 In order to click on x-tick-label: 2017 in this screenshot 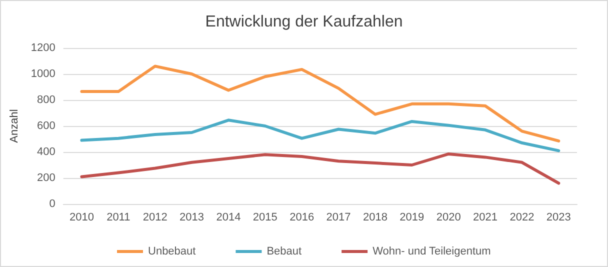, I will do `click(338, 218)`.